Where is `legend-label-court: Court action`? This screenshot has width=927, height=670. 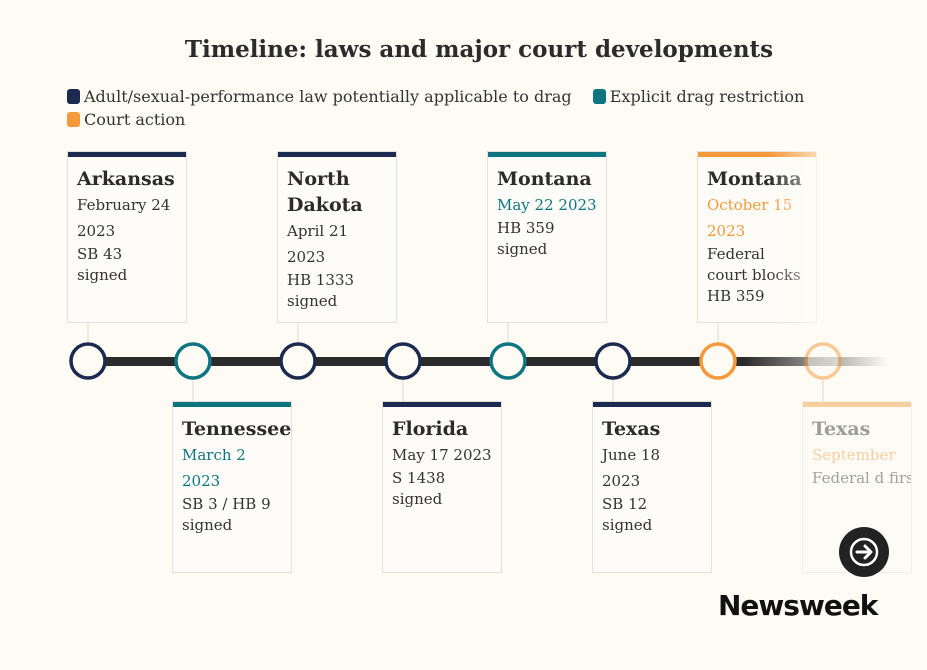
legend-label-court: Court action is located at coordinates (135, 119).